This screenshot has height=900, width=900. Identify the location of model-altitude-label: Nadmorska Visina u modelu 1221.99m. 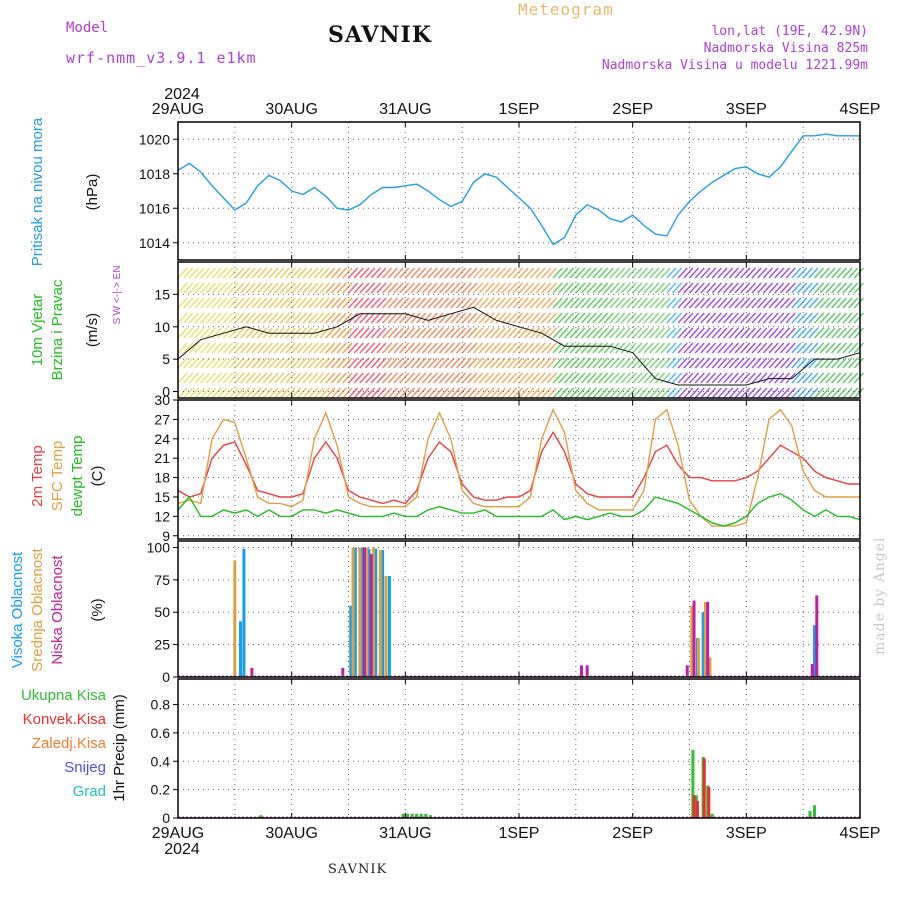
(734, 65).